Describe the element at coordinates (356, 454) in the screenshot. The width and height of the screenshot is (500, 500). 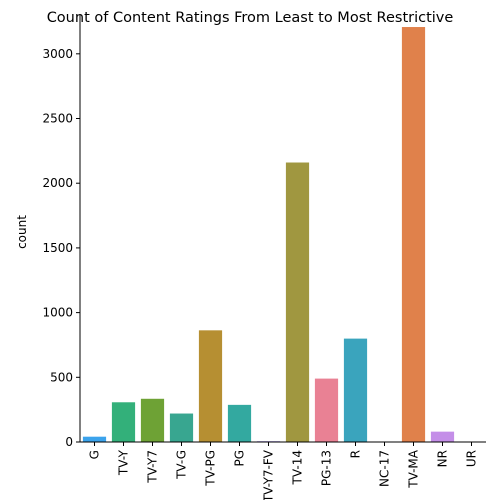
I see `x-tick-label: R` at that location.